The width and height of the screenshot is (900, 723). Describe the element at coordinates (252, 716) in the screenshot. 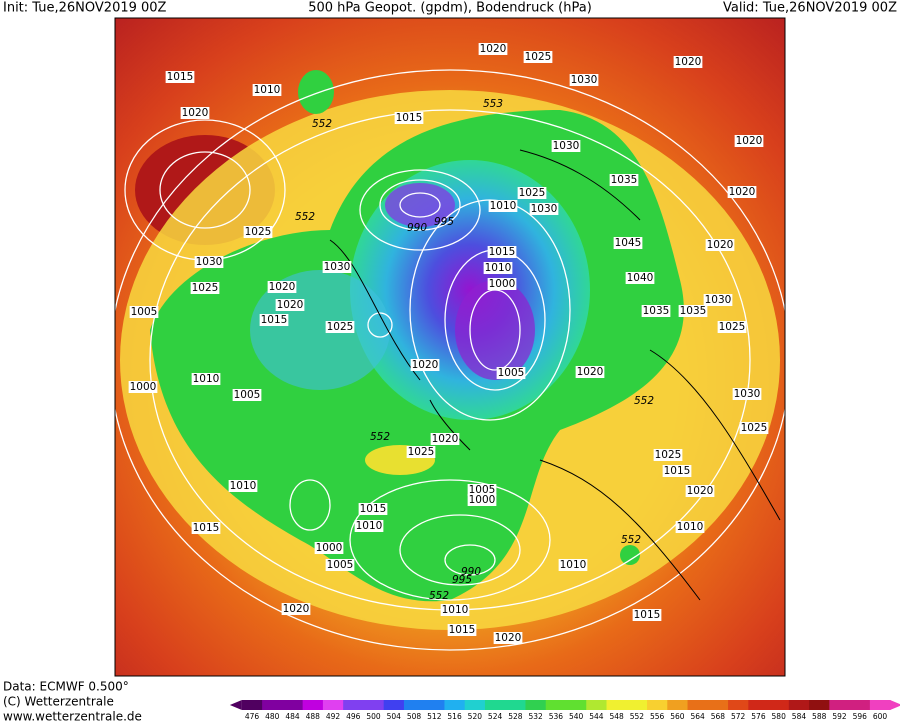

I see `colorbar-tick-label: 476` at that location.